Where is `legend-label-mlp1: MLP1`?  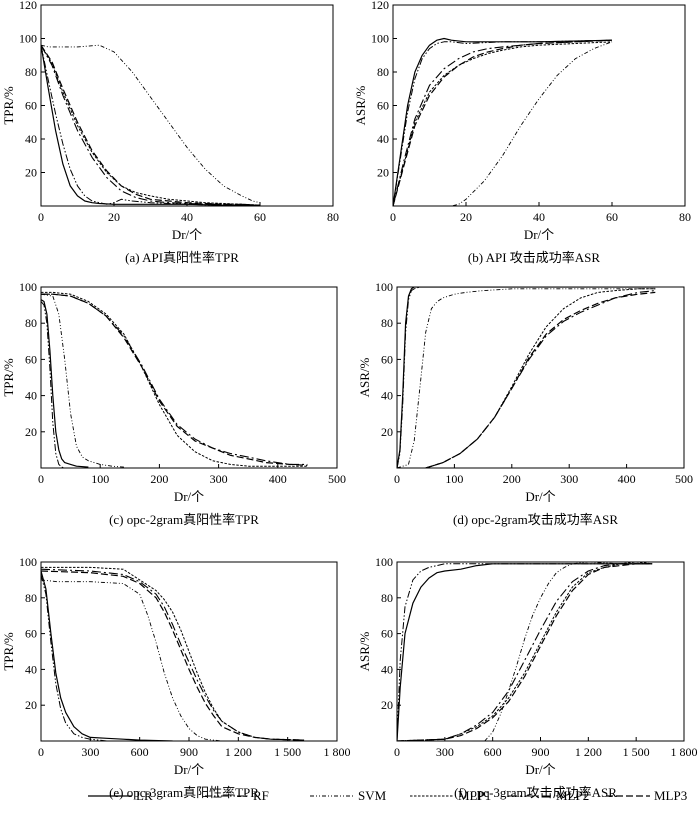 legend-label-mlp1: MLP1 is located at coordinates (474, 795).